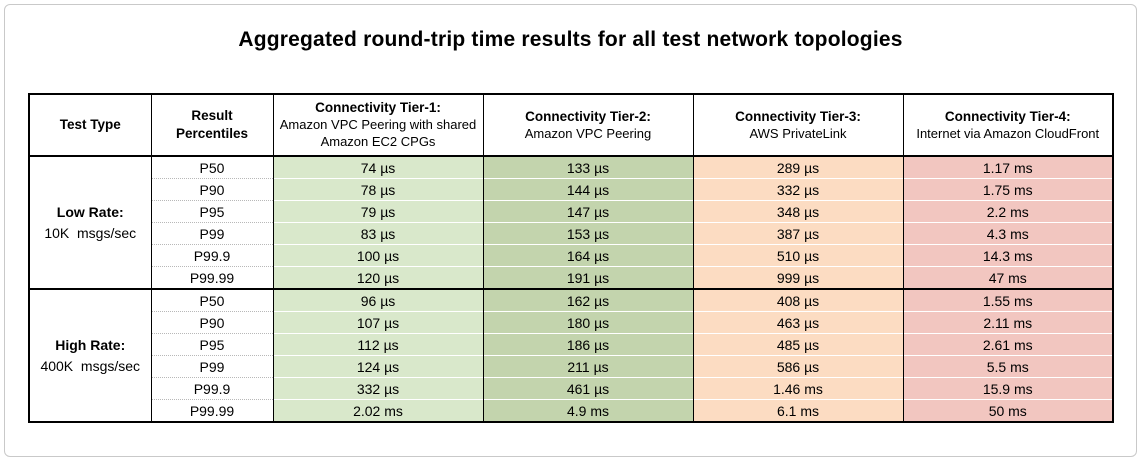 The image size is (1141, 461). I want to click on tier-2-title: Connectivity Tier-2:, so click(588, 116).